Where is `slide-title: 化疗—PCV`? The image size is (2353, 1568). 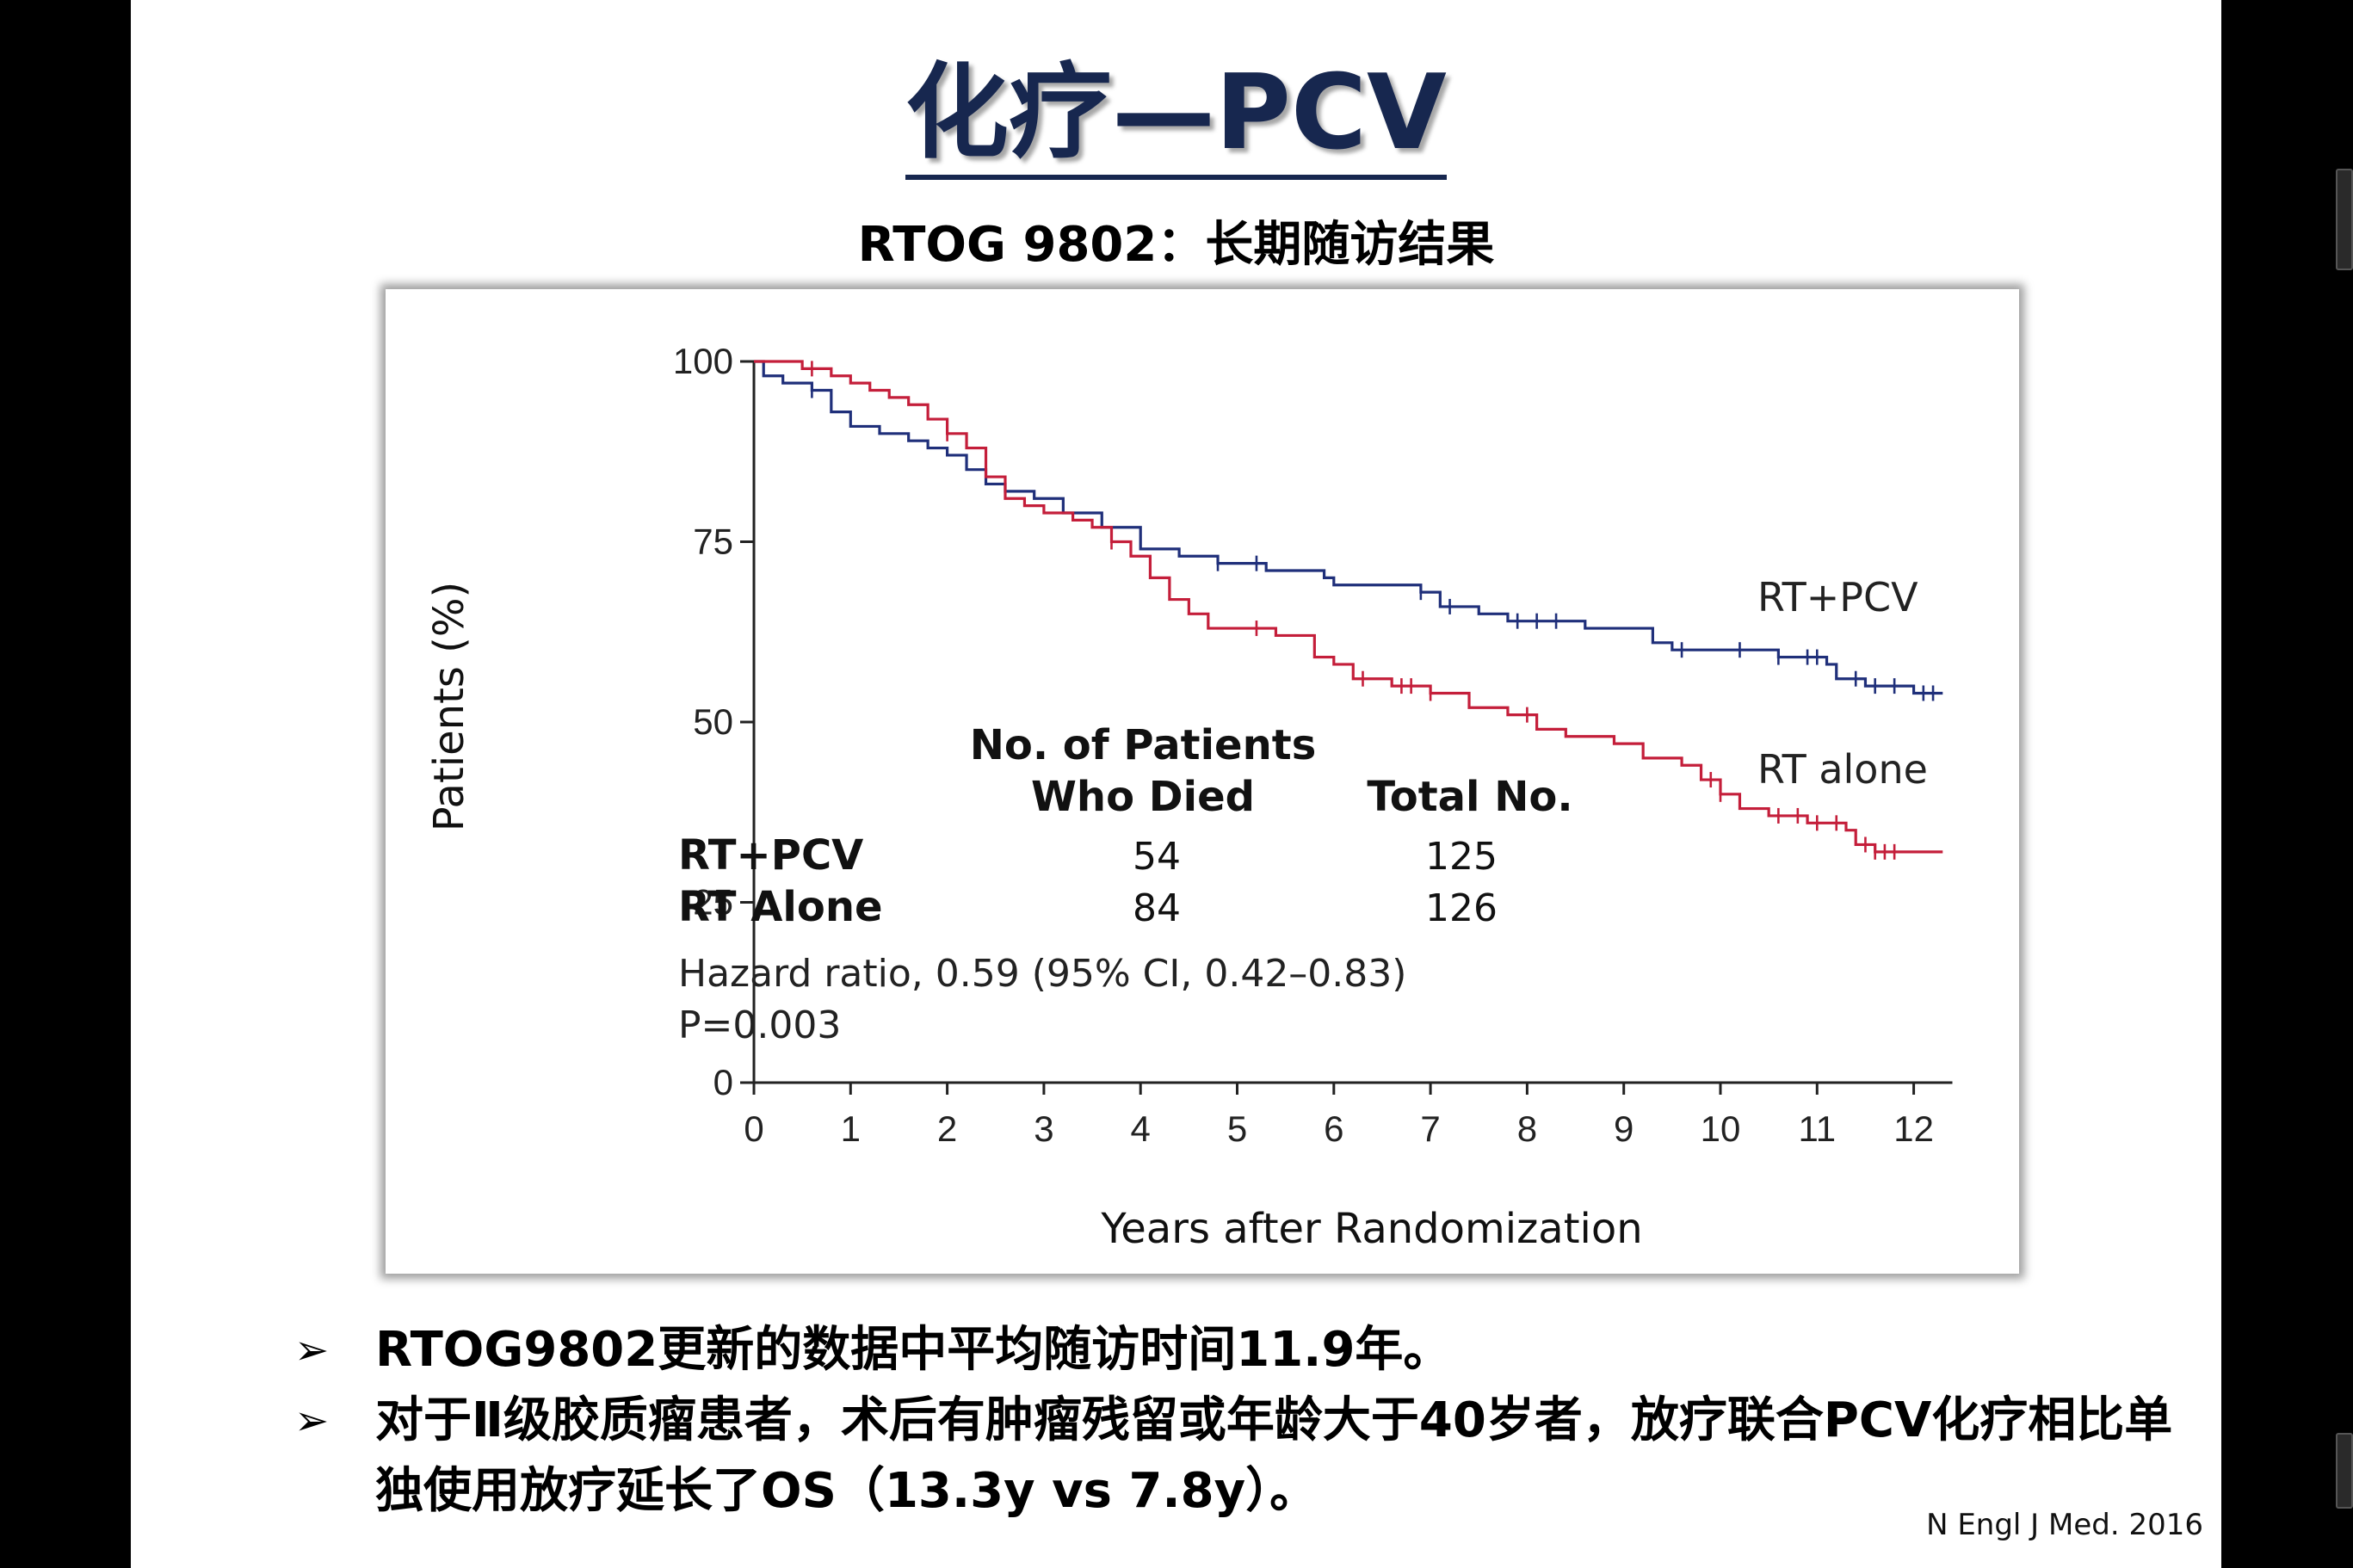 slide-title: 化疗—PCV is located at coordinates (1176, 116).